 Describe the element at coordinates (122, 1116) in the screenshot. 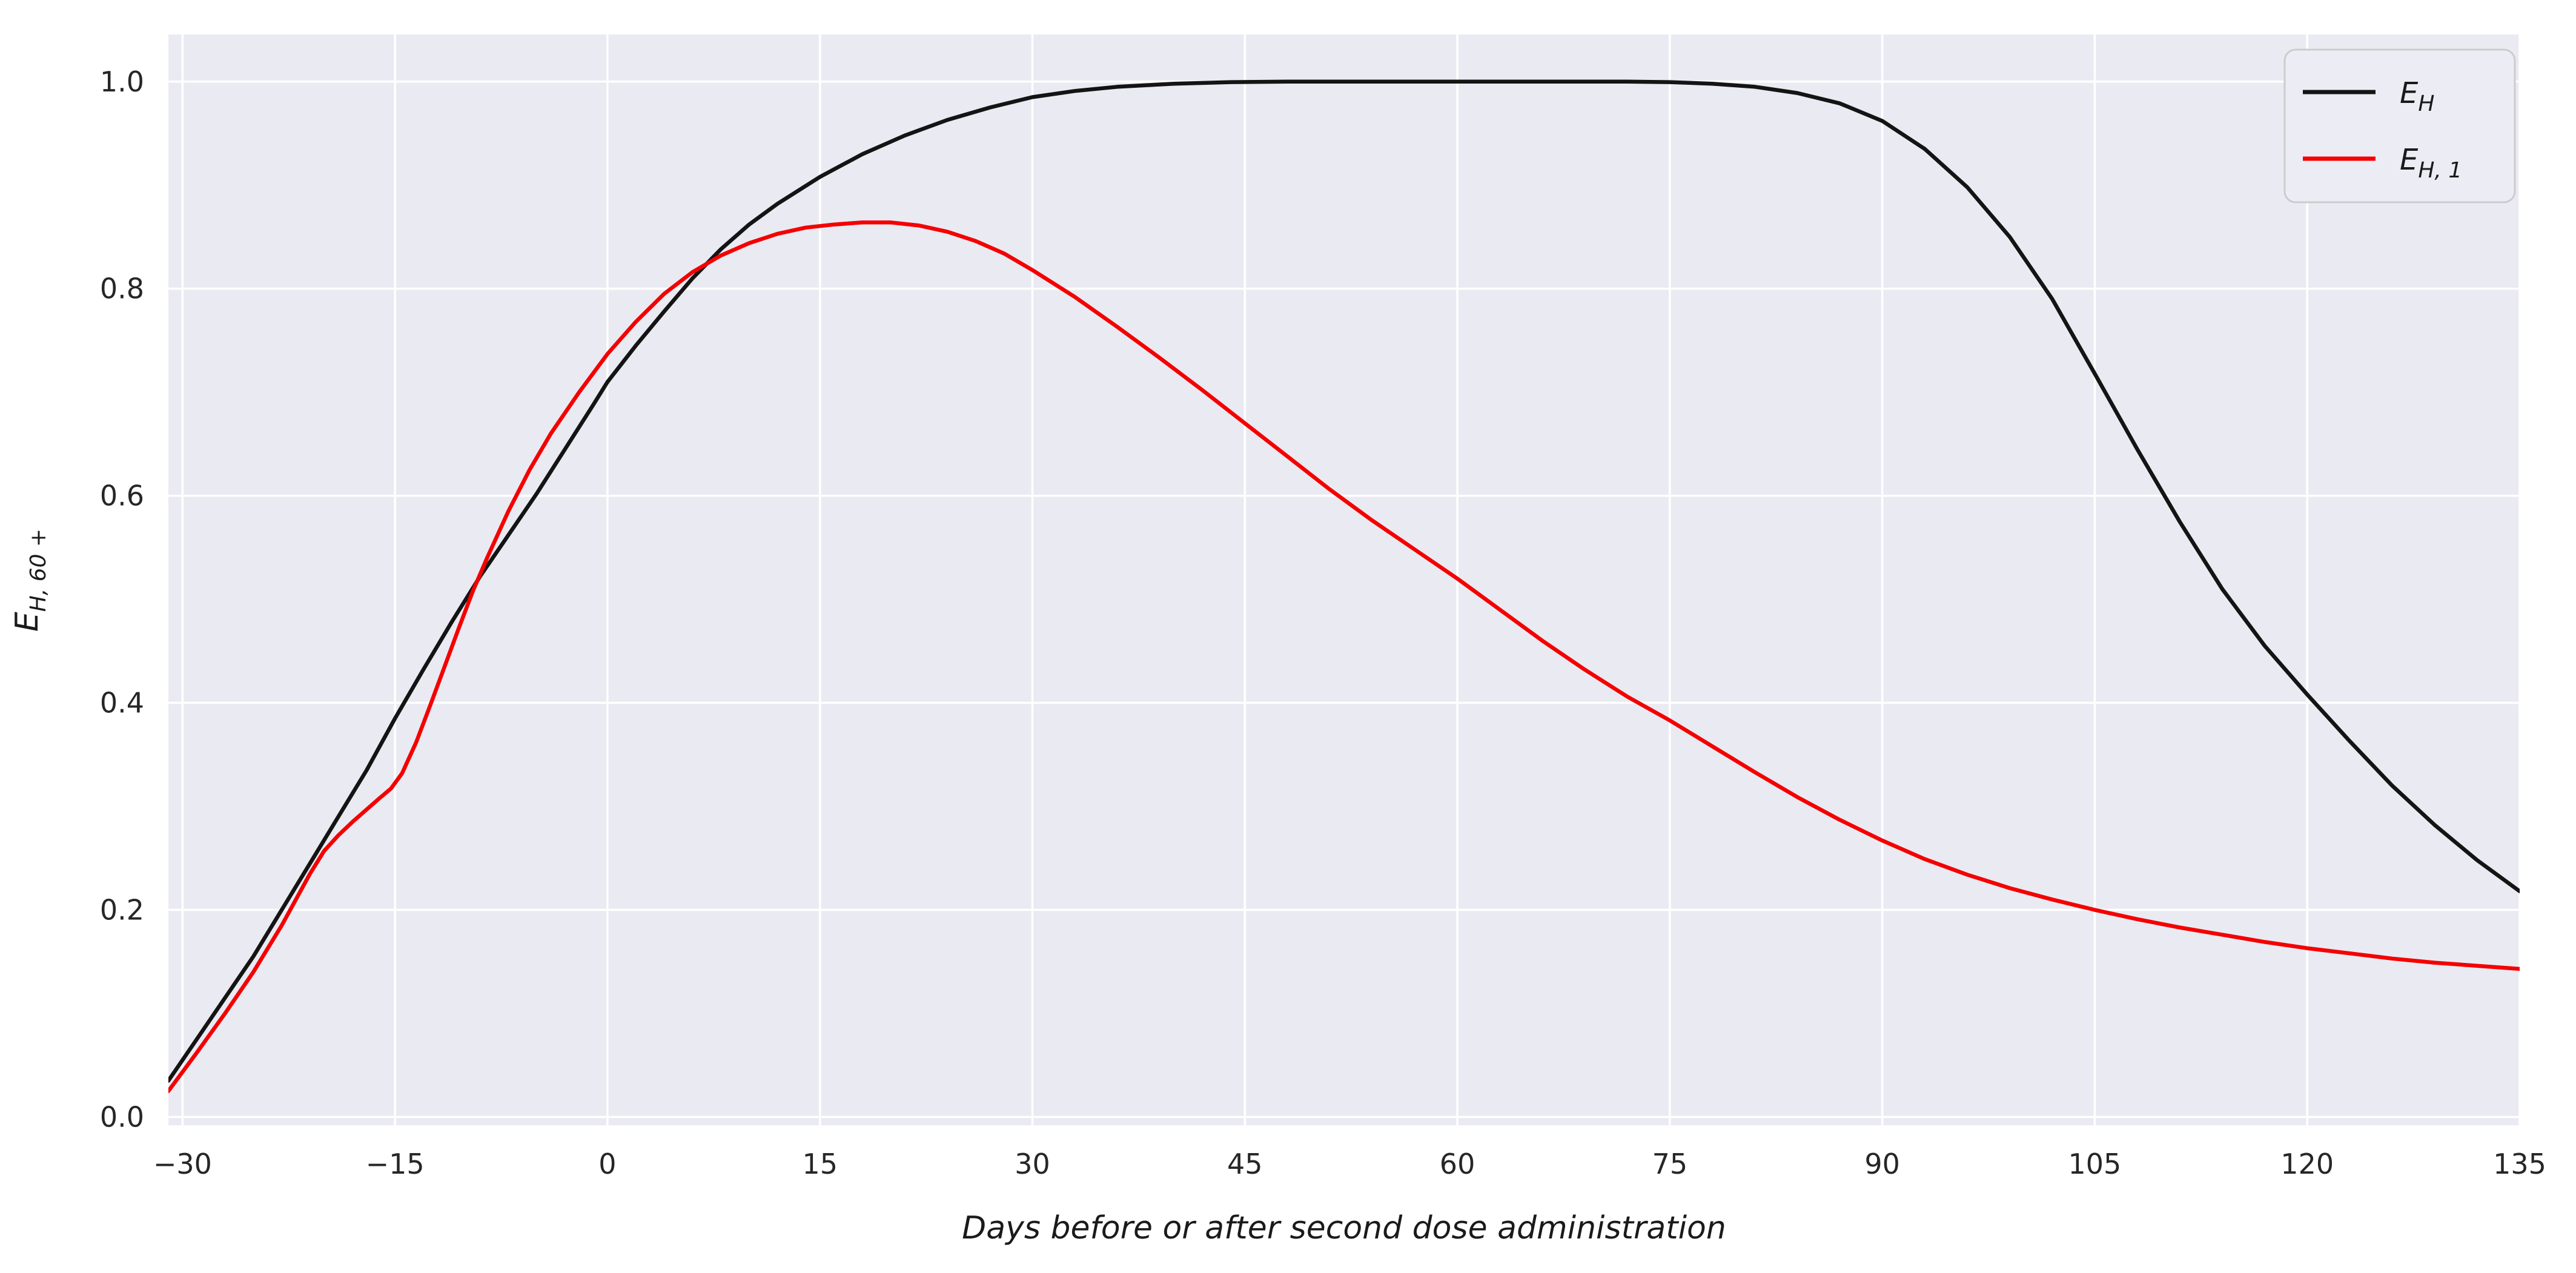

I see `y-tick-label: 0.0` at that location.